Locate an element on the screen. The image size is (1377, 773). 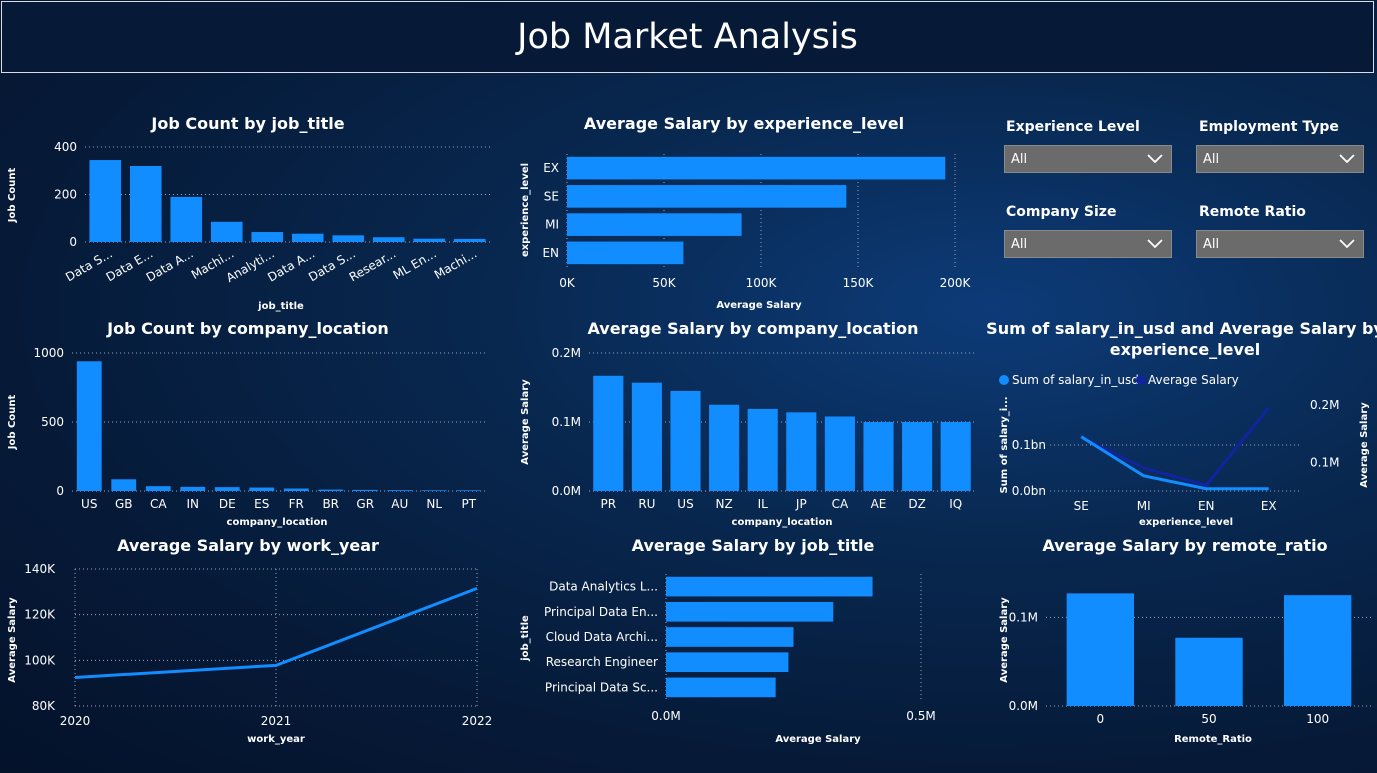
x-tick-label: NL is located at coordinates (434, 504).